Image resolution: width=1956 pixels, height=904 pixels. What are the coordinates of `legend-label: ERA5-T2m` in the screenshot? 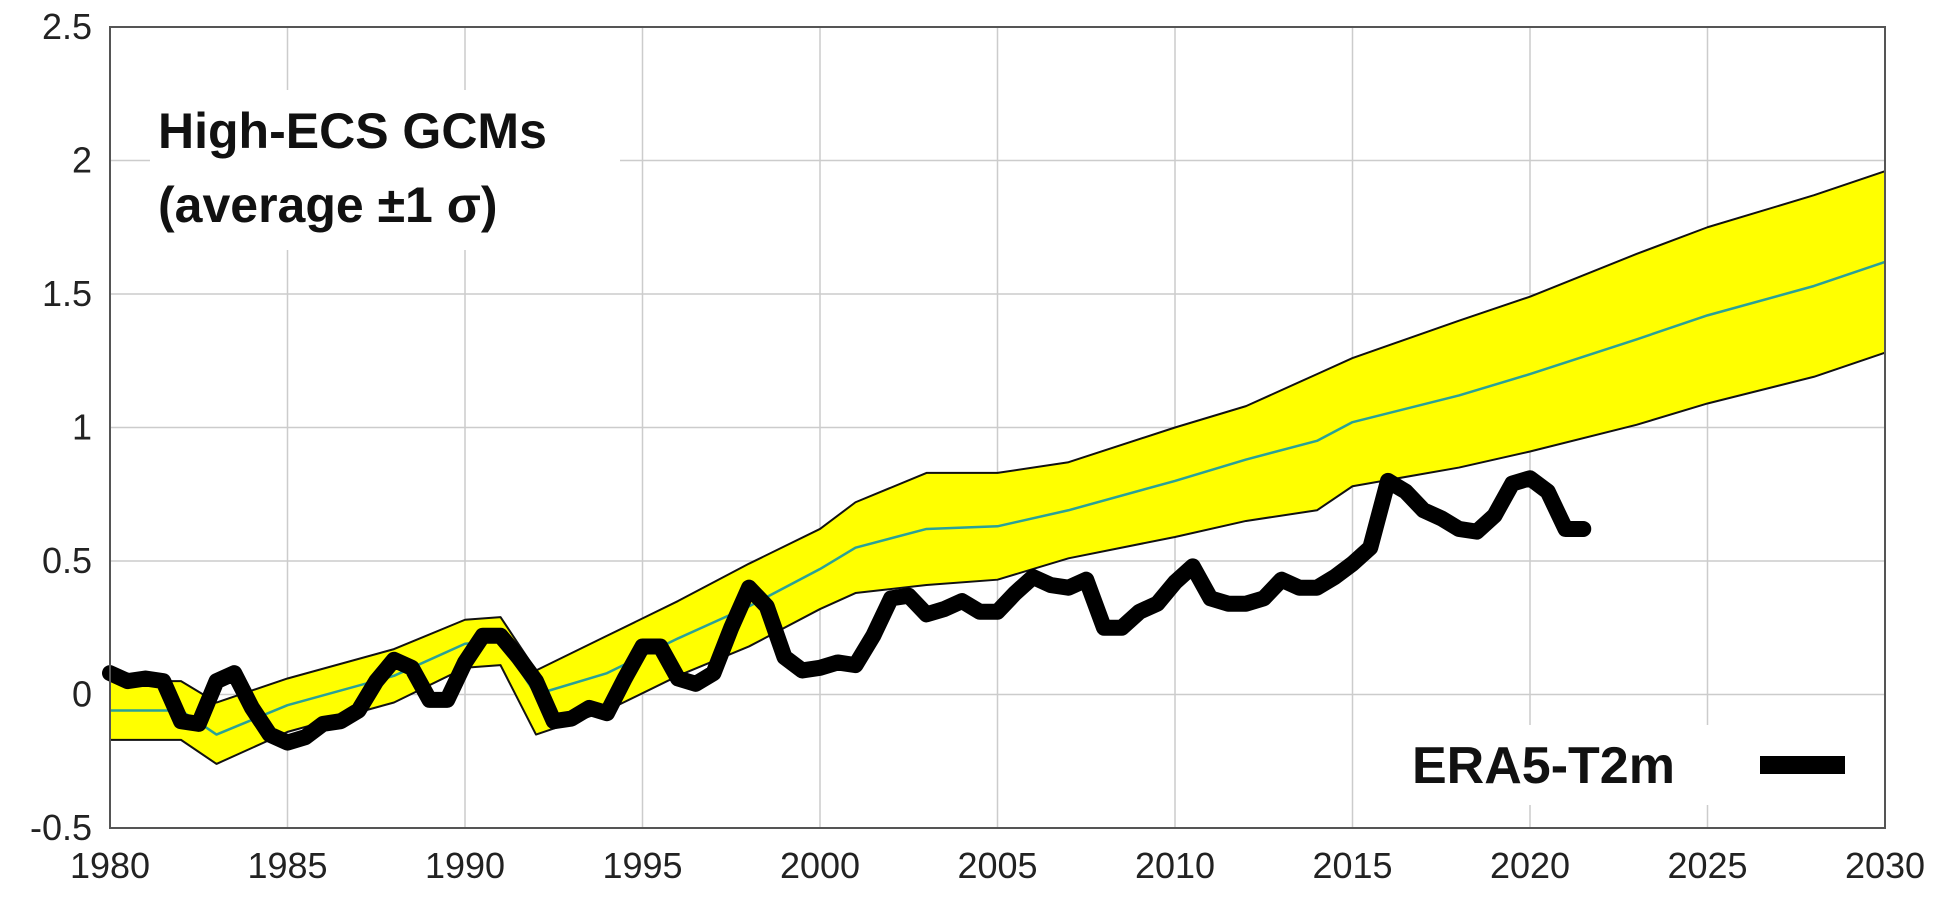 It's located at (1543, 766).